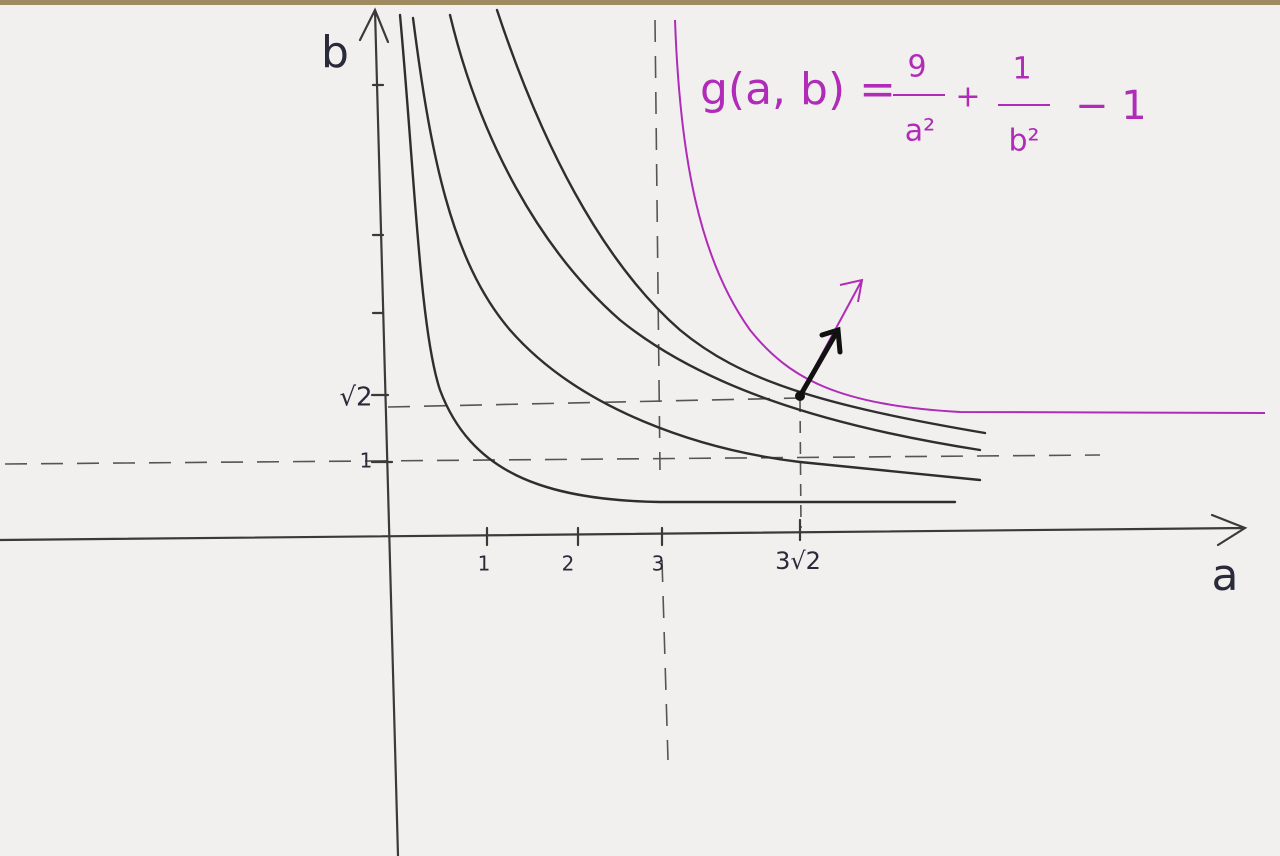 The width and height of the screenshot is (1280, 856). What do you see at coordinates (640, 2) in the screenshot?
I see `table-edge` at bounding box center [640, 2].